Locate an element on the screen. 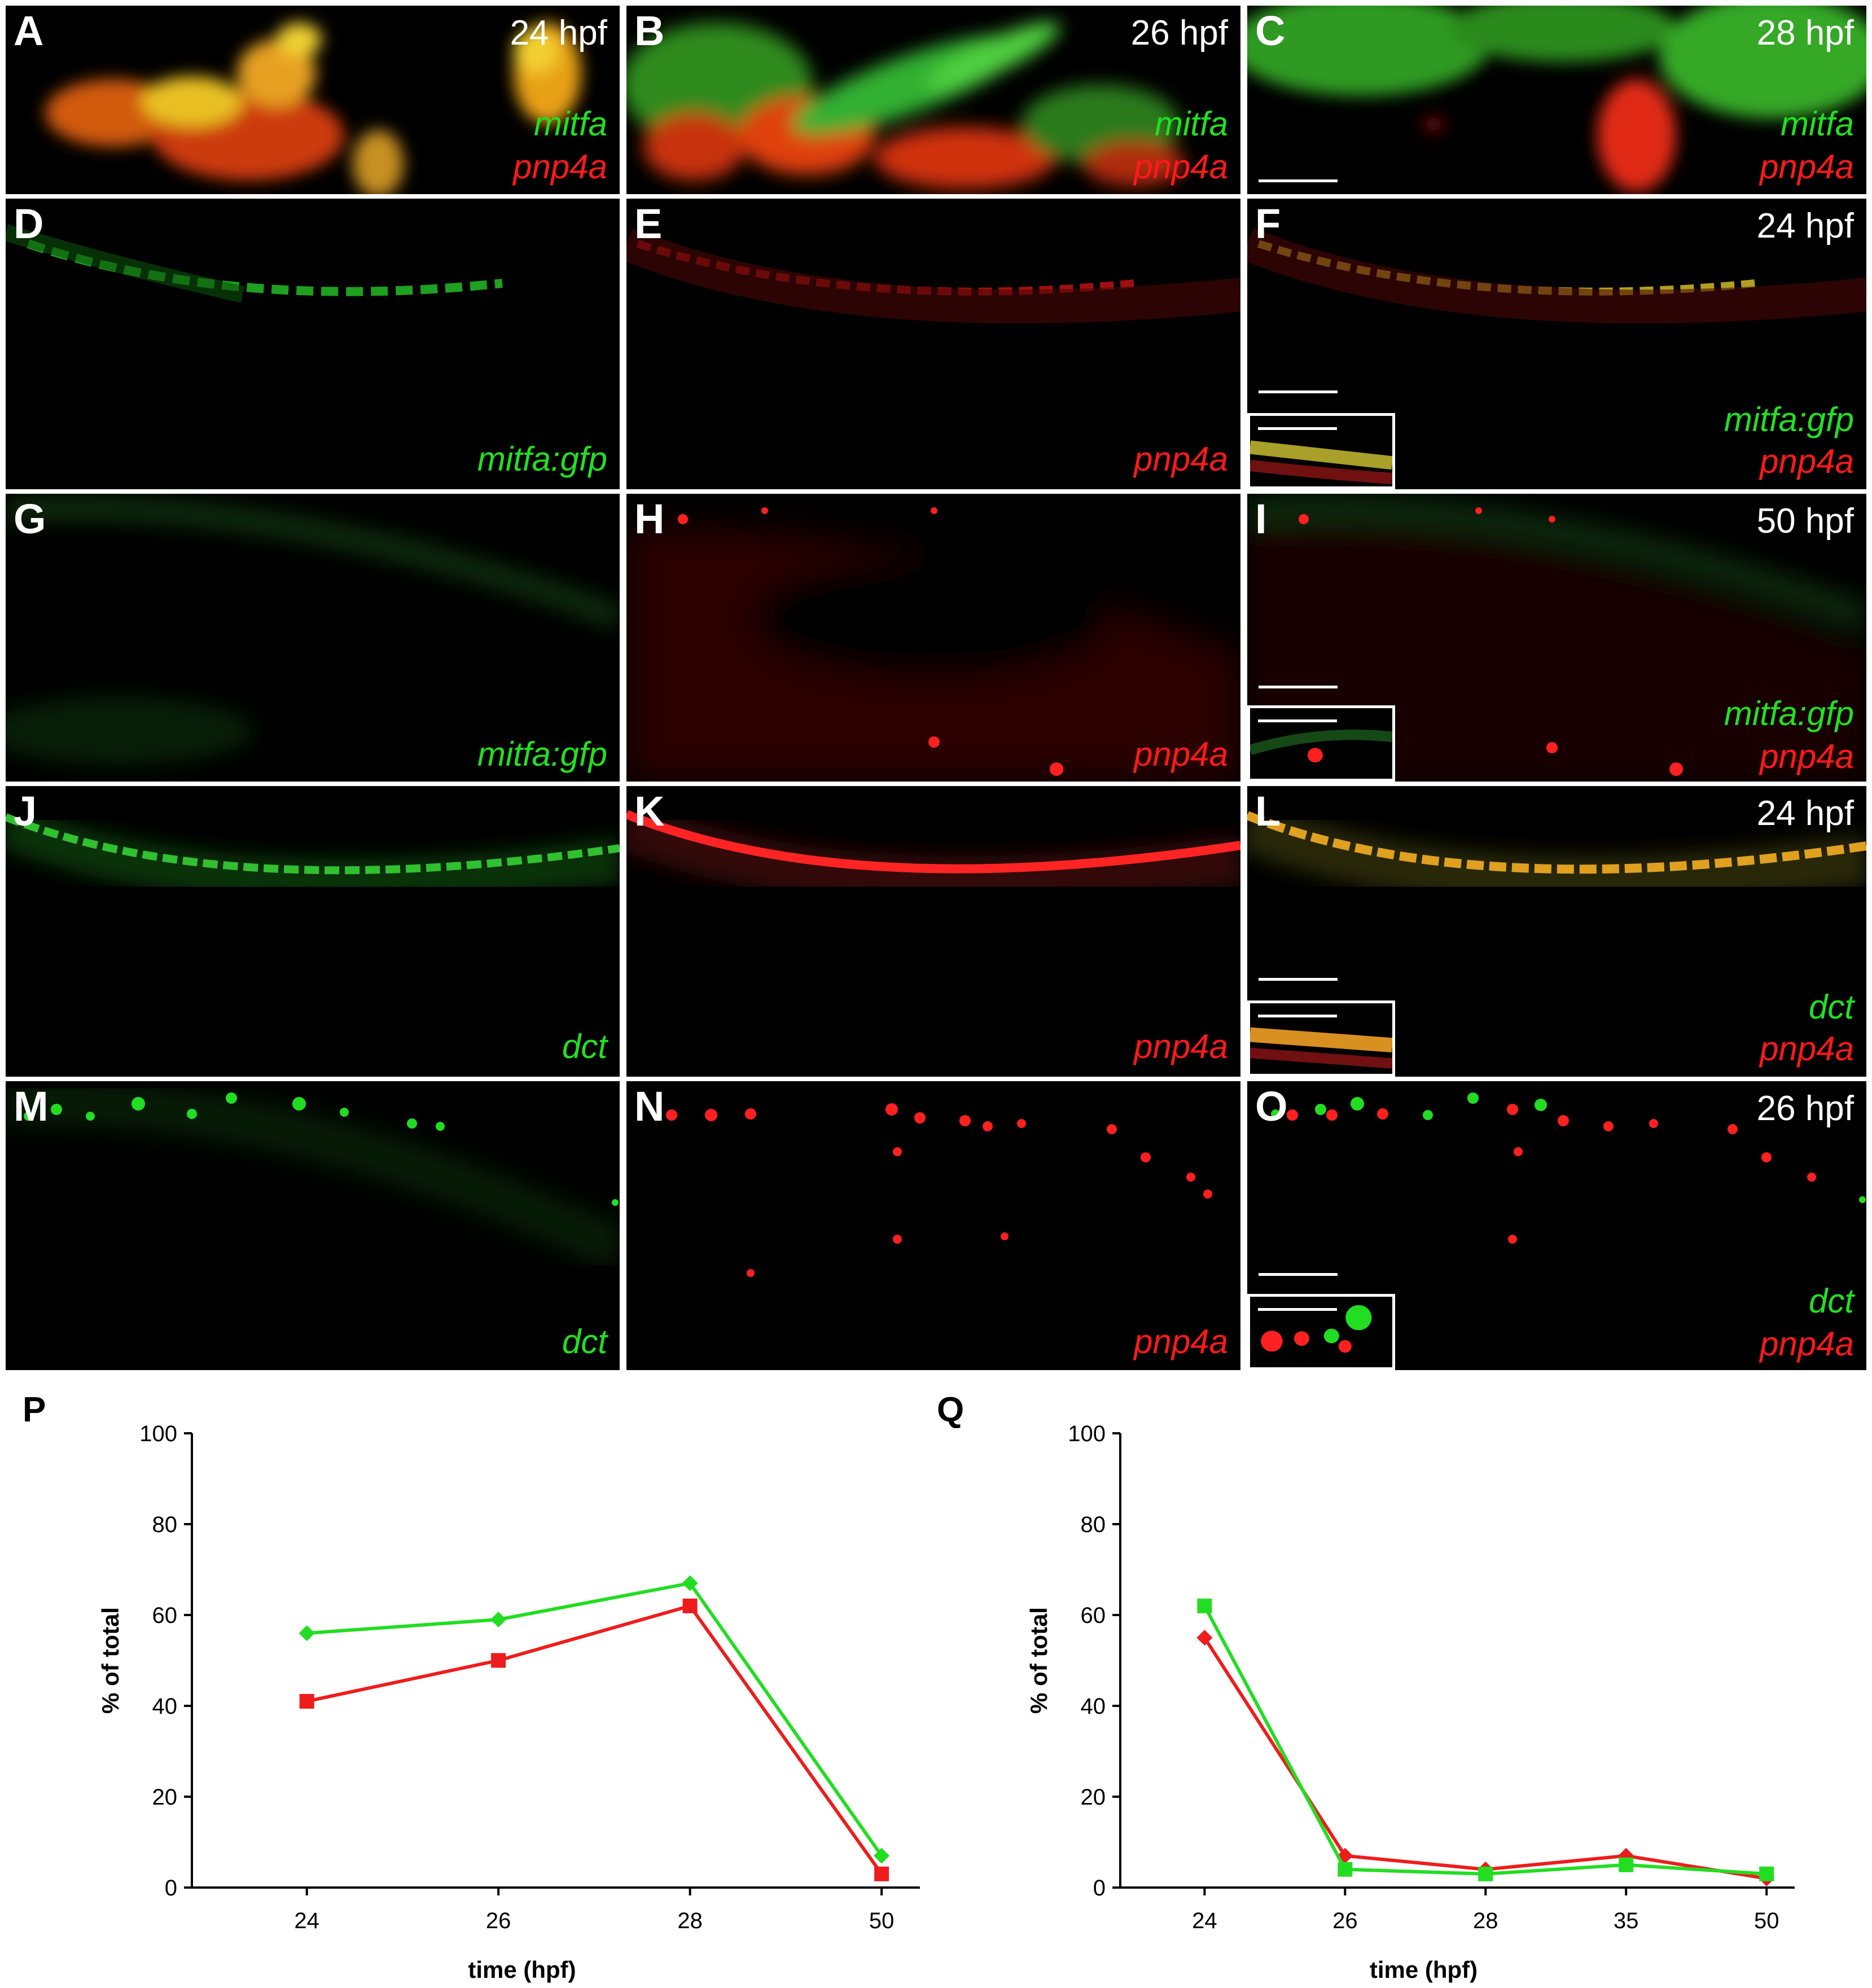  panel-D: D mitfa:gfp is located at coordinates (313, 344).